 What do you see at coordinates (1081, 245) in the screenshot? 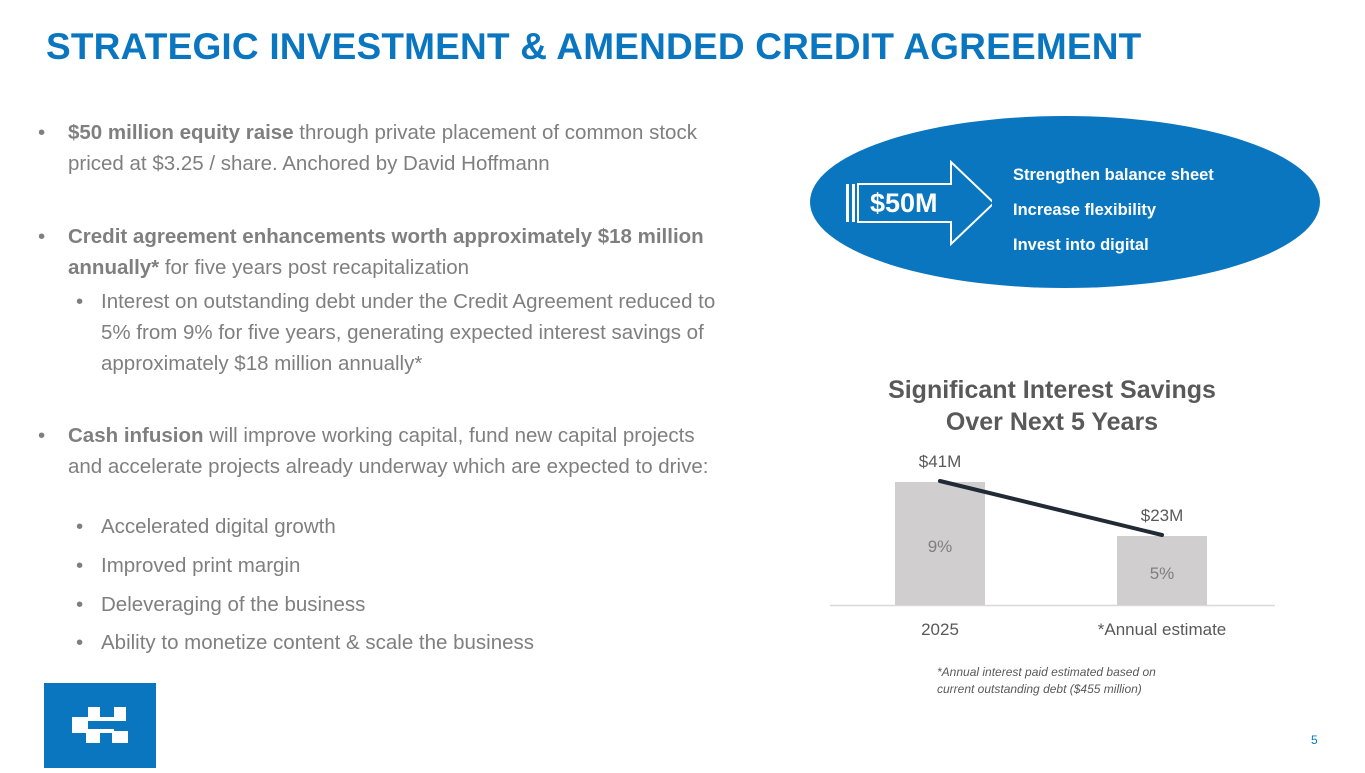
I see `benefit-item: Invest into digital` at bounding box center [1081, 245].